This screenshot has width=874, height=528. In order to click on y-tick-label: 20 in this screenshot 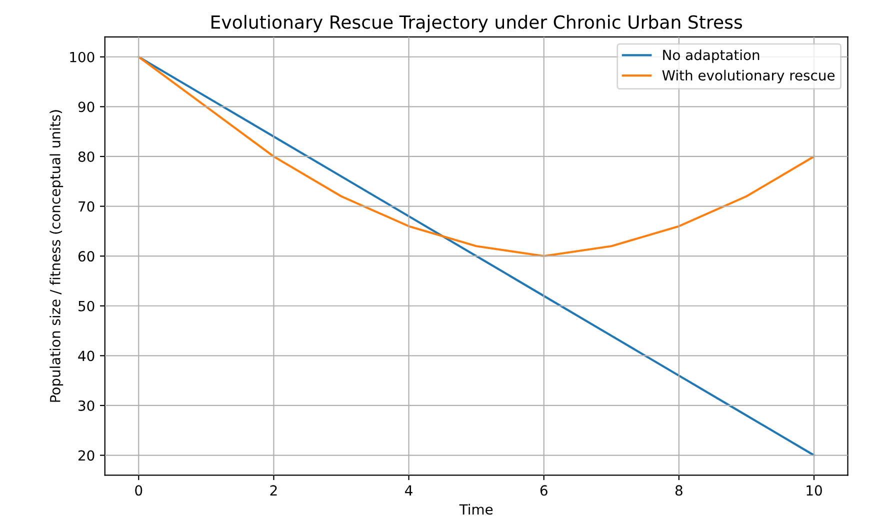, I will do `click(86, 455)`.